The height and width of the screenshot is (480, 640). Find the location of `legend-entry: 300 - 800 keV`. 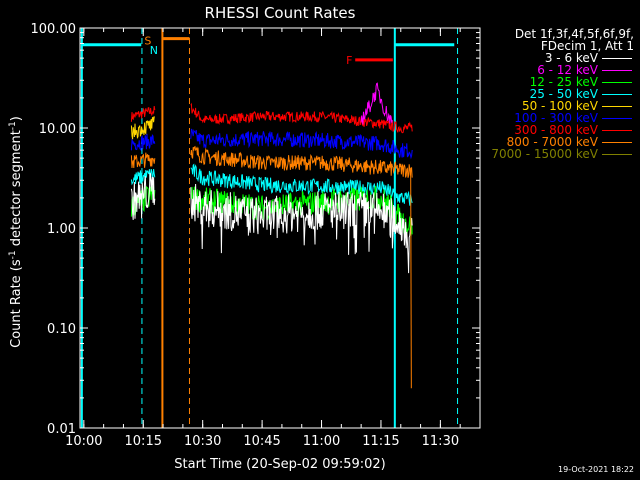

legend-entry: 300 - 800 keV is located at coordinates (552, 130).